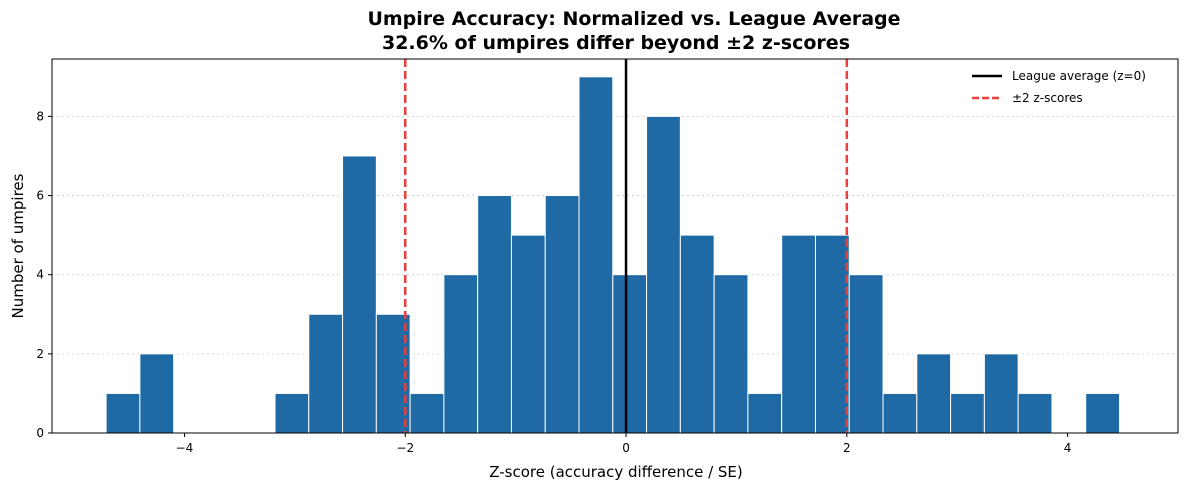 The width and height of the screenshot is (1189, 490). What do you see at coordinates (1068, 448) in the screenshot?
I see `x-tick-label: 4` at bounding box center [1068, 448].